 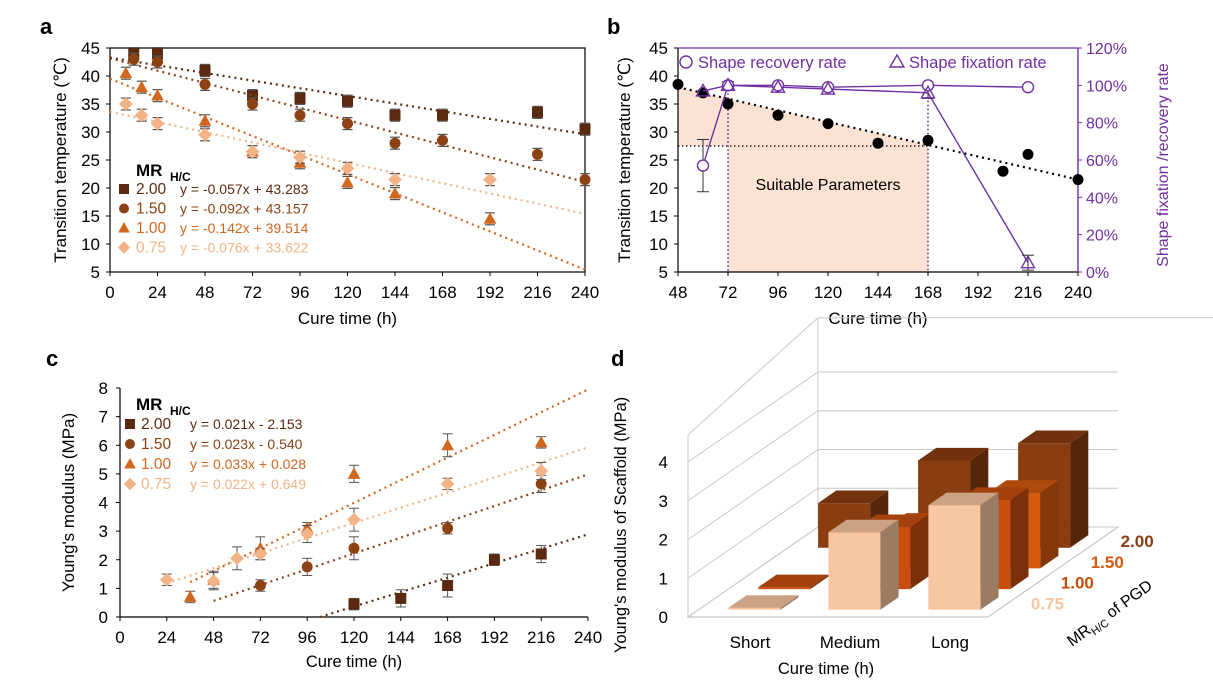 I want to click on y-tick-label: 4, so click(x=103, y=503).